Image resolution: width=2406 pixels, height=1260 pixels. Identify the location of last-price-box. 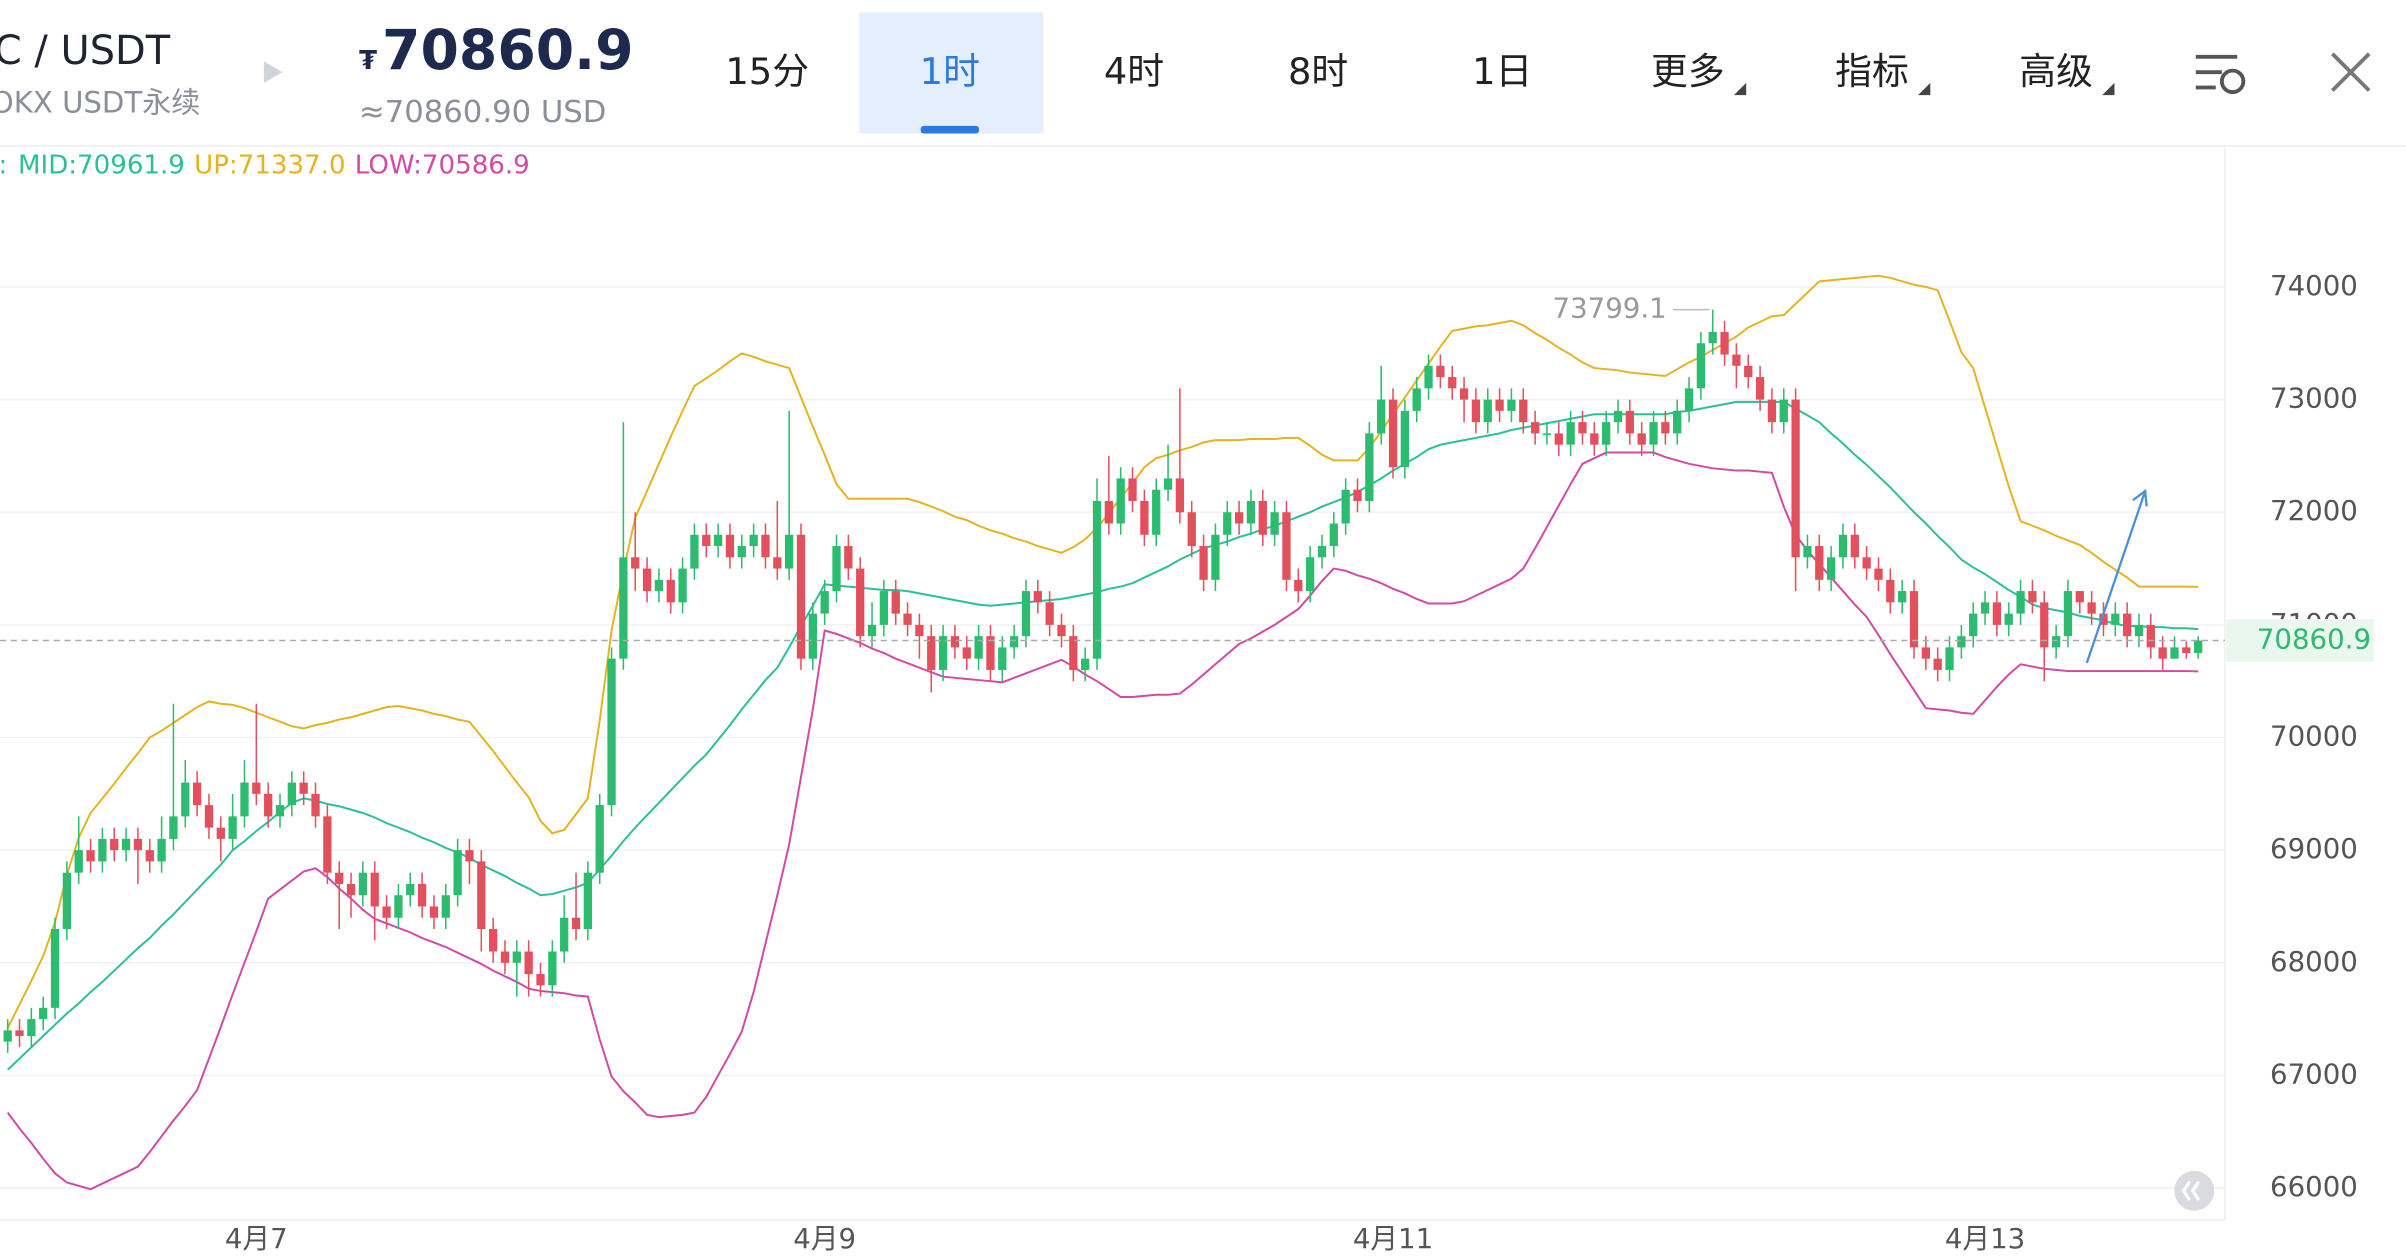
(2300, 641).